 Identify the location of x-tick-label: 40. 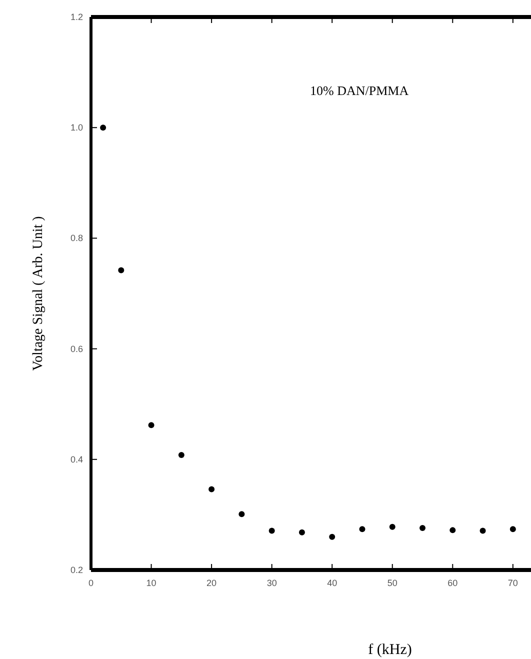
(332, 583).